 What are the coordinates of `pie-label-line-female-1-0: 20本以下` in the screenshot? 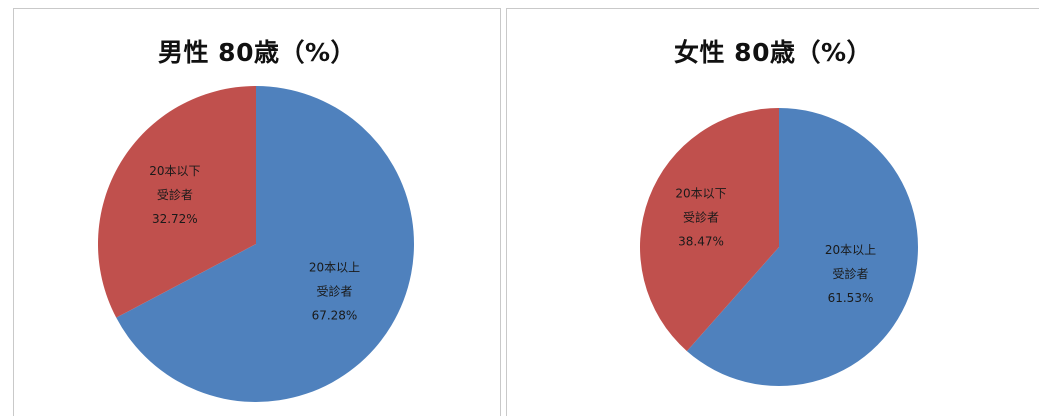 It's located at (700, 193).